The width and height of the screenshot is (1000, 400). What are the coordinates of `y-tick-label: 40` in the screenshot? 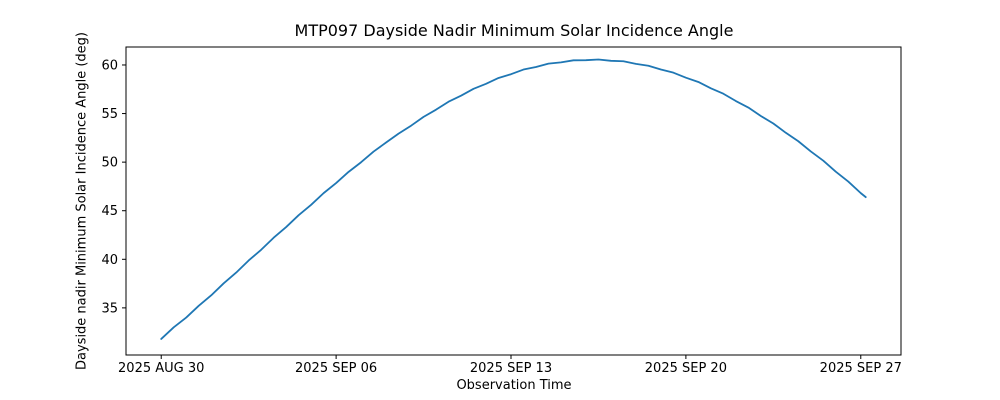 It's located at (109, 260).